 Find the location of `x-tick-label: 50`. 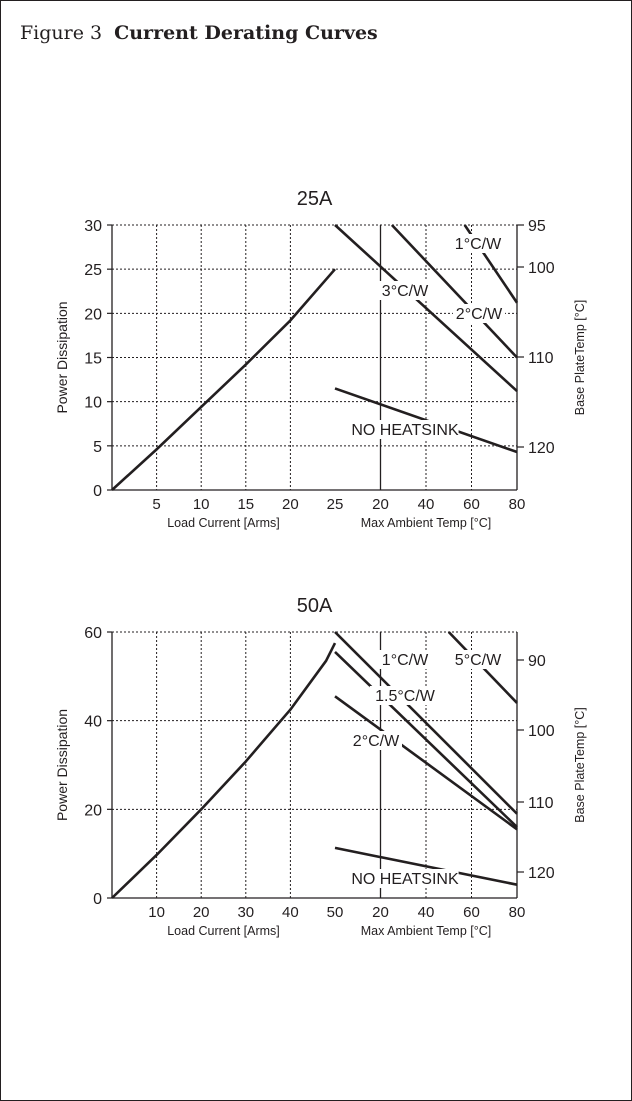

x-tick-label: 50 is located at coordinates (335, 912).